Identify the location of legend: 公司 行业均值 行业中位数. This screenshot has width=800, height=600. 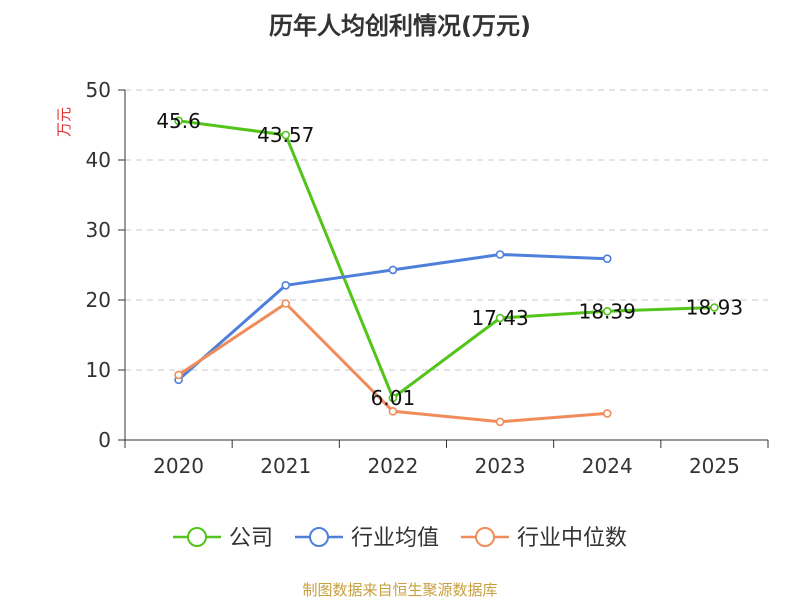
(400, 538).